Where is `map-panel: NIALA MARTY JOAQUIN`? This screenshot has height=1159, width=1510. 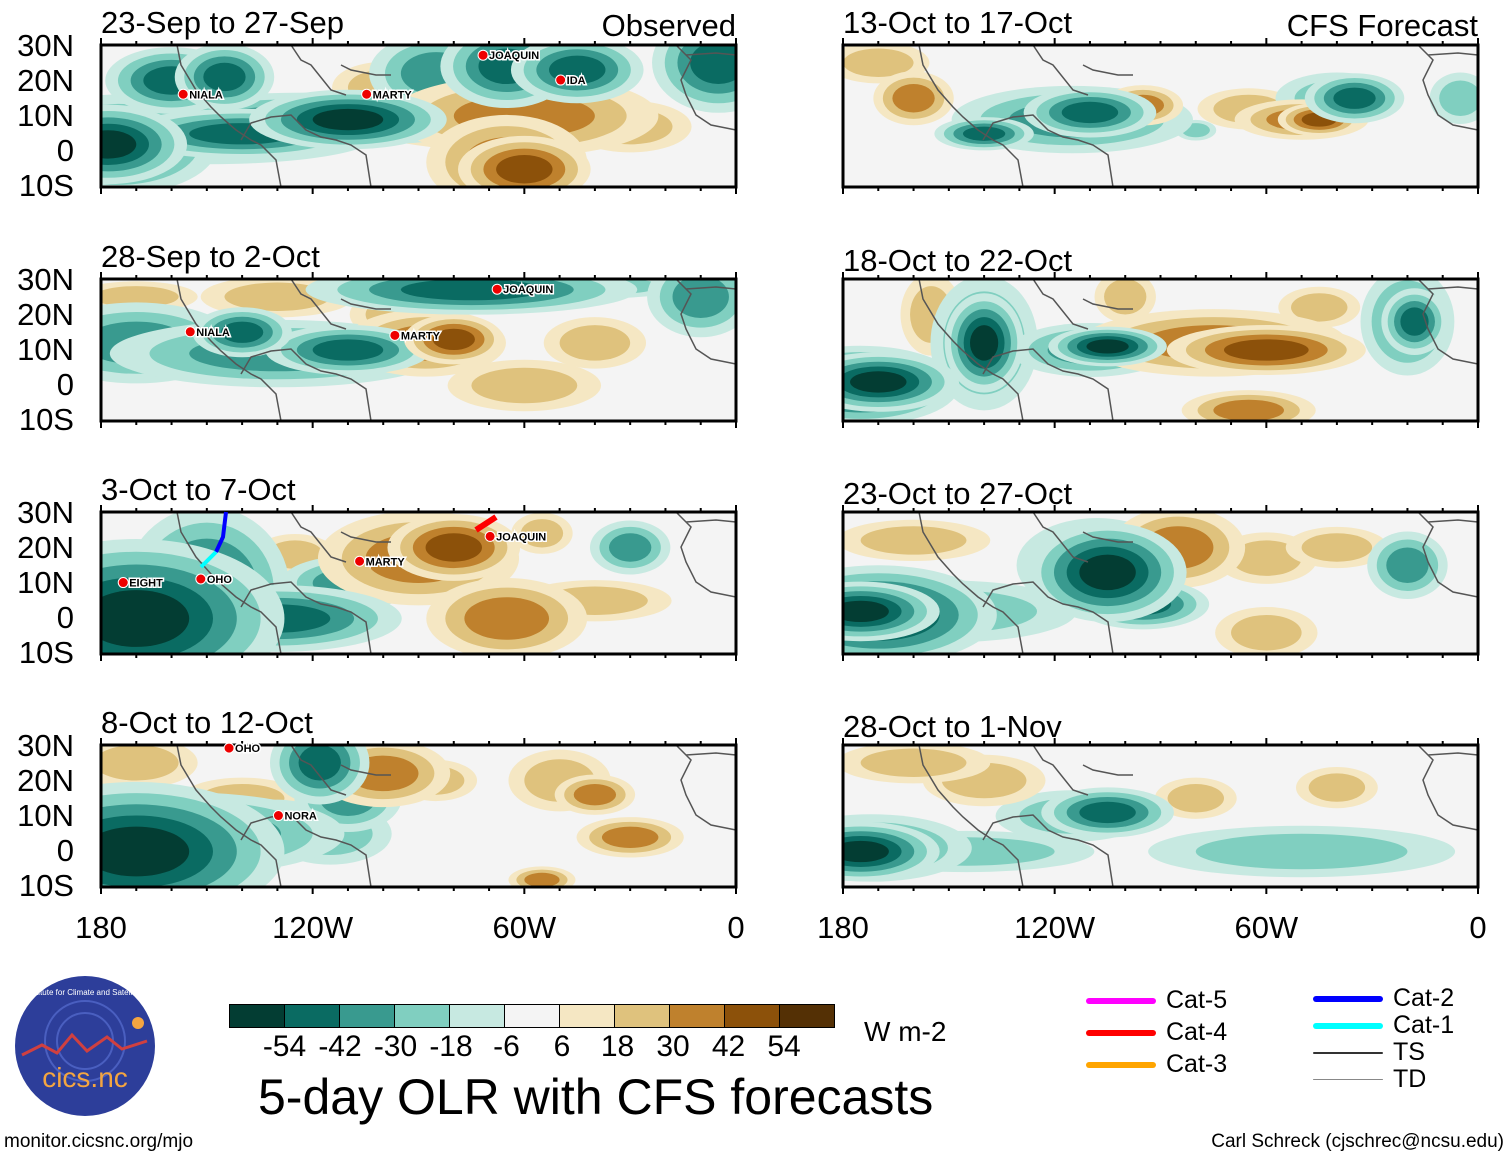
map-panel: NIALA MARTY JOAQUIN is located at coordinates (418, 350).